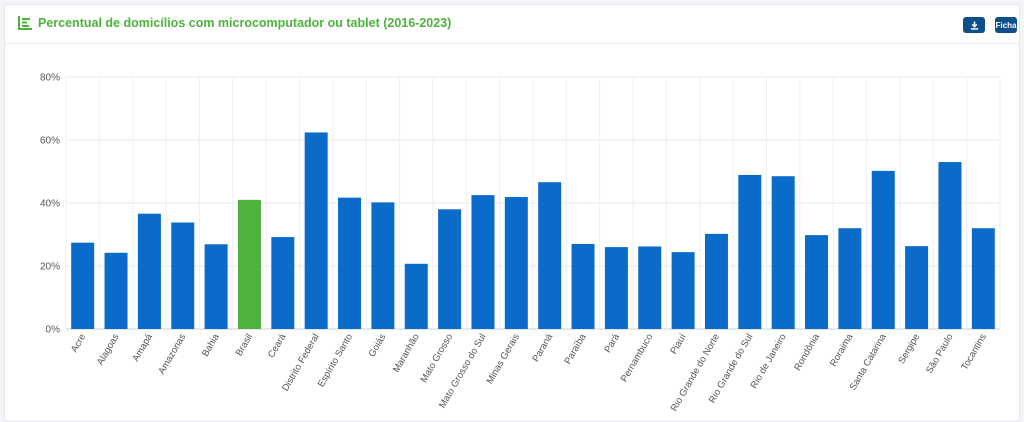  I want to click on bar-mato-grosso-do-sul, so click(483, 262).